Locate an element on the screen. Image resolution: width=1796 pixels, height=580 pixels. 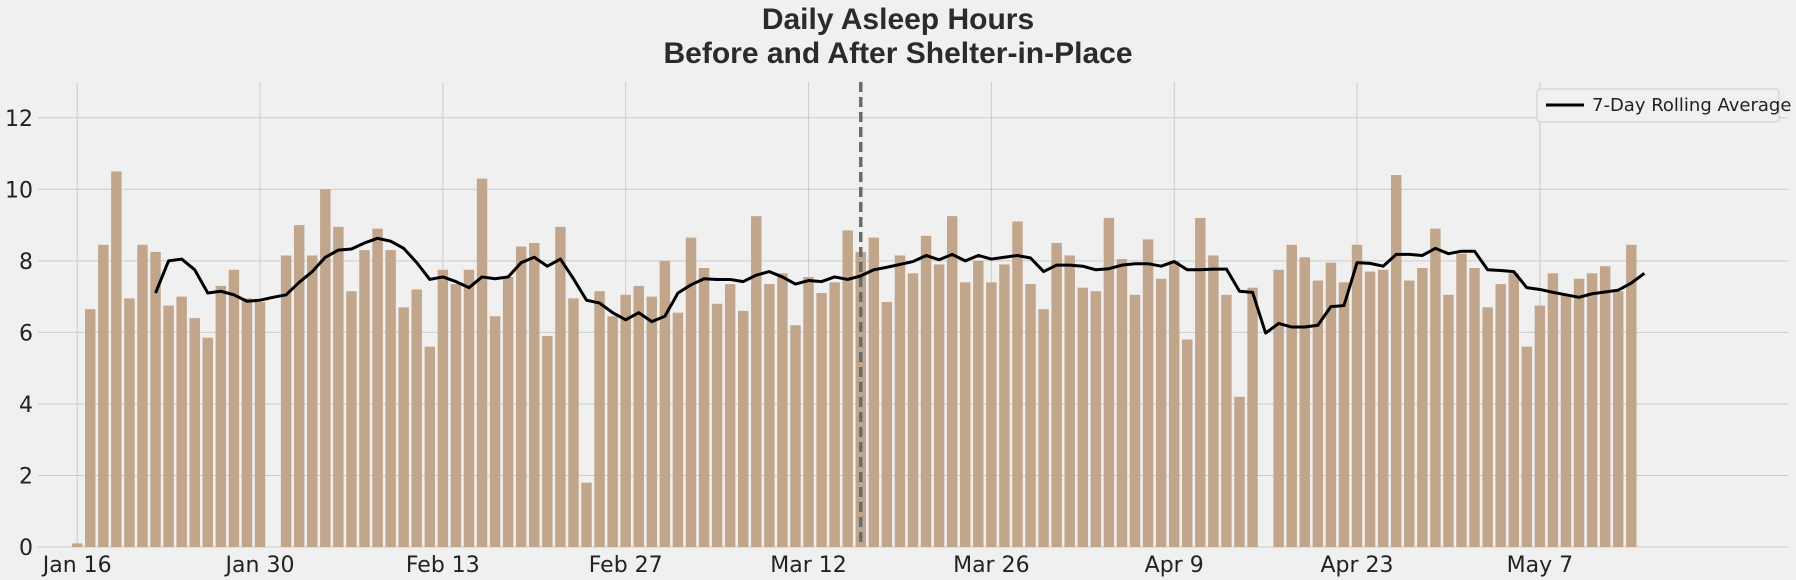
chart-title-line1: Daily Asleep Hours is located at coordinates (898, 19).